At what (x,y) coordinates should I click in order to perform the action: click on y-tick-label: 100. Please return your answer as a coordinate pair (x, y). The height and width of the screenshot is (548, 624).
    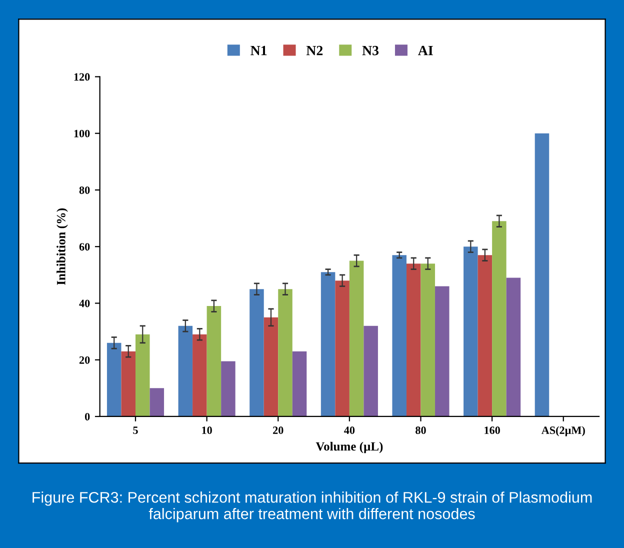
    Looking at the image, I should click on (82, 134).